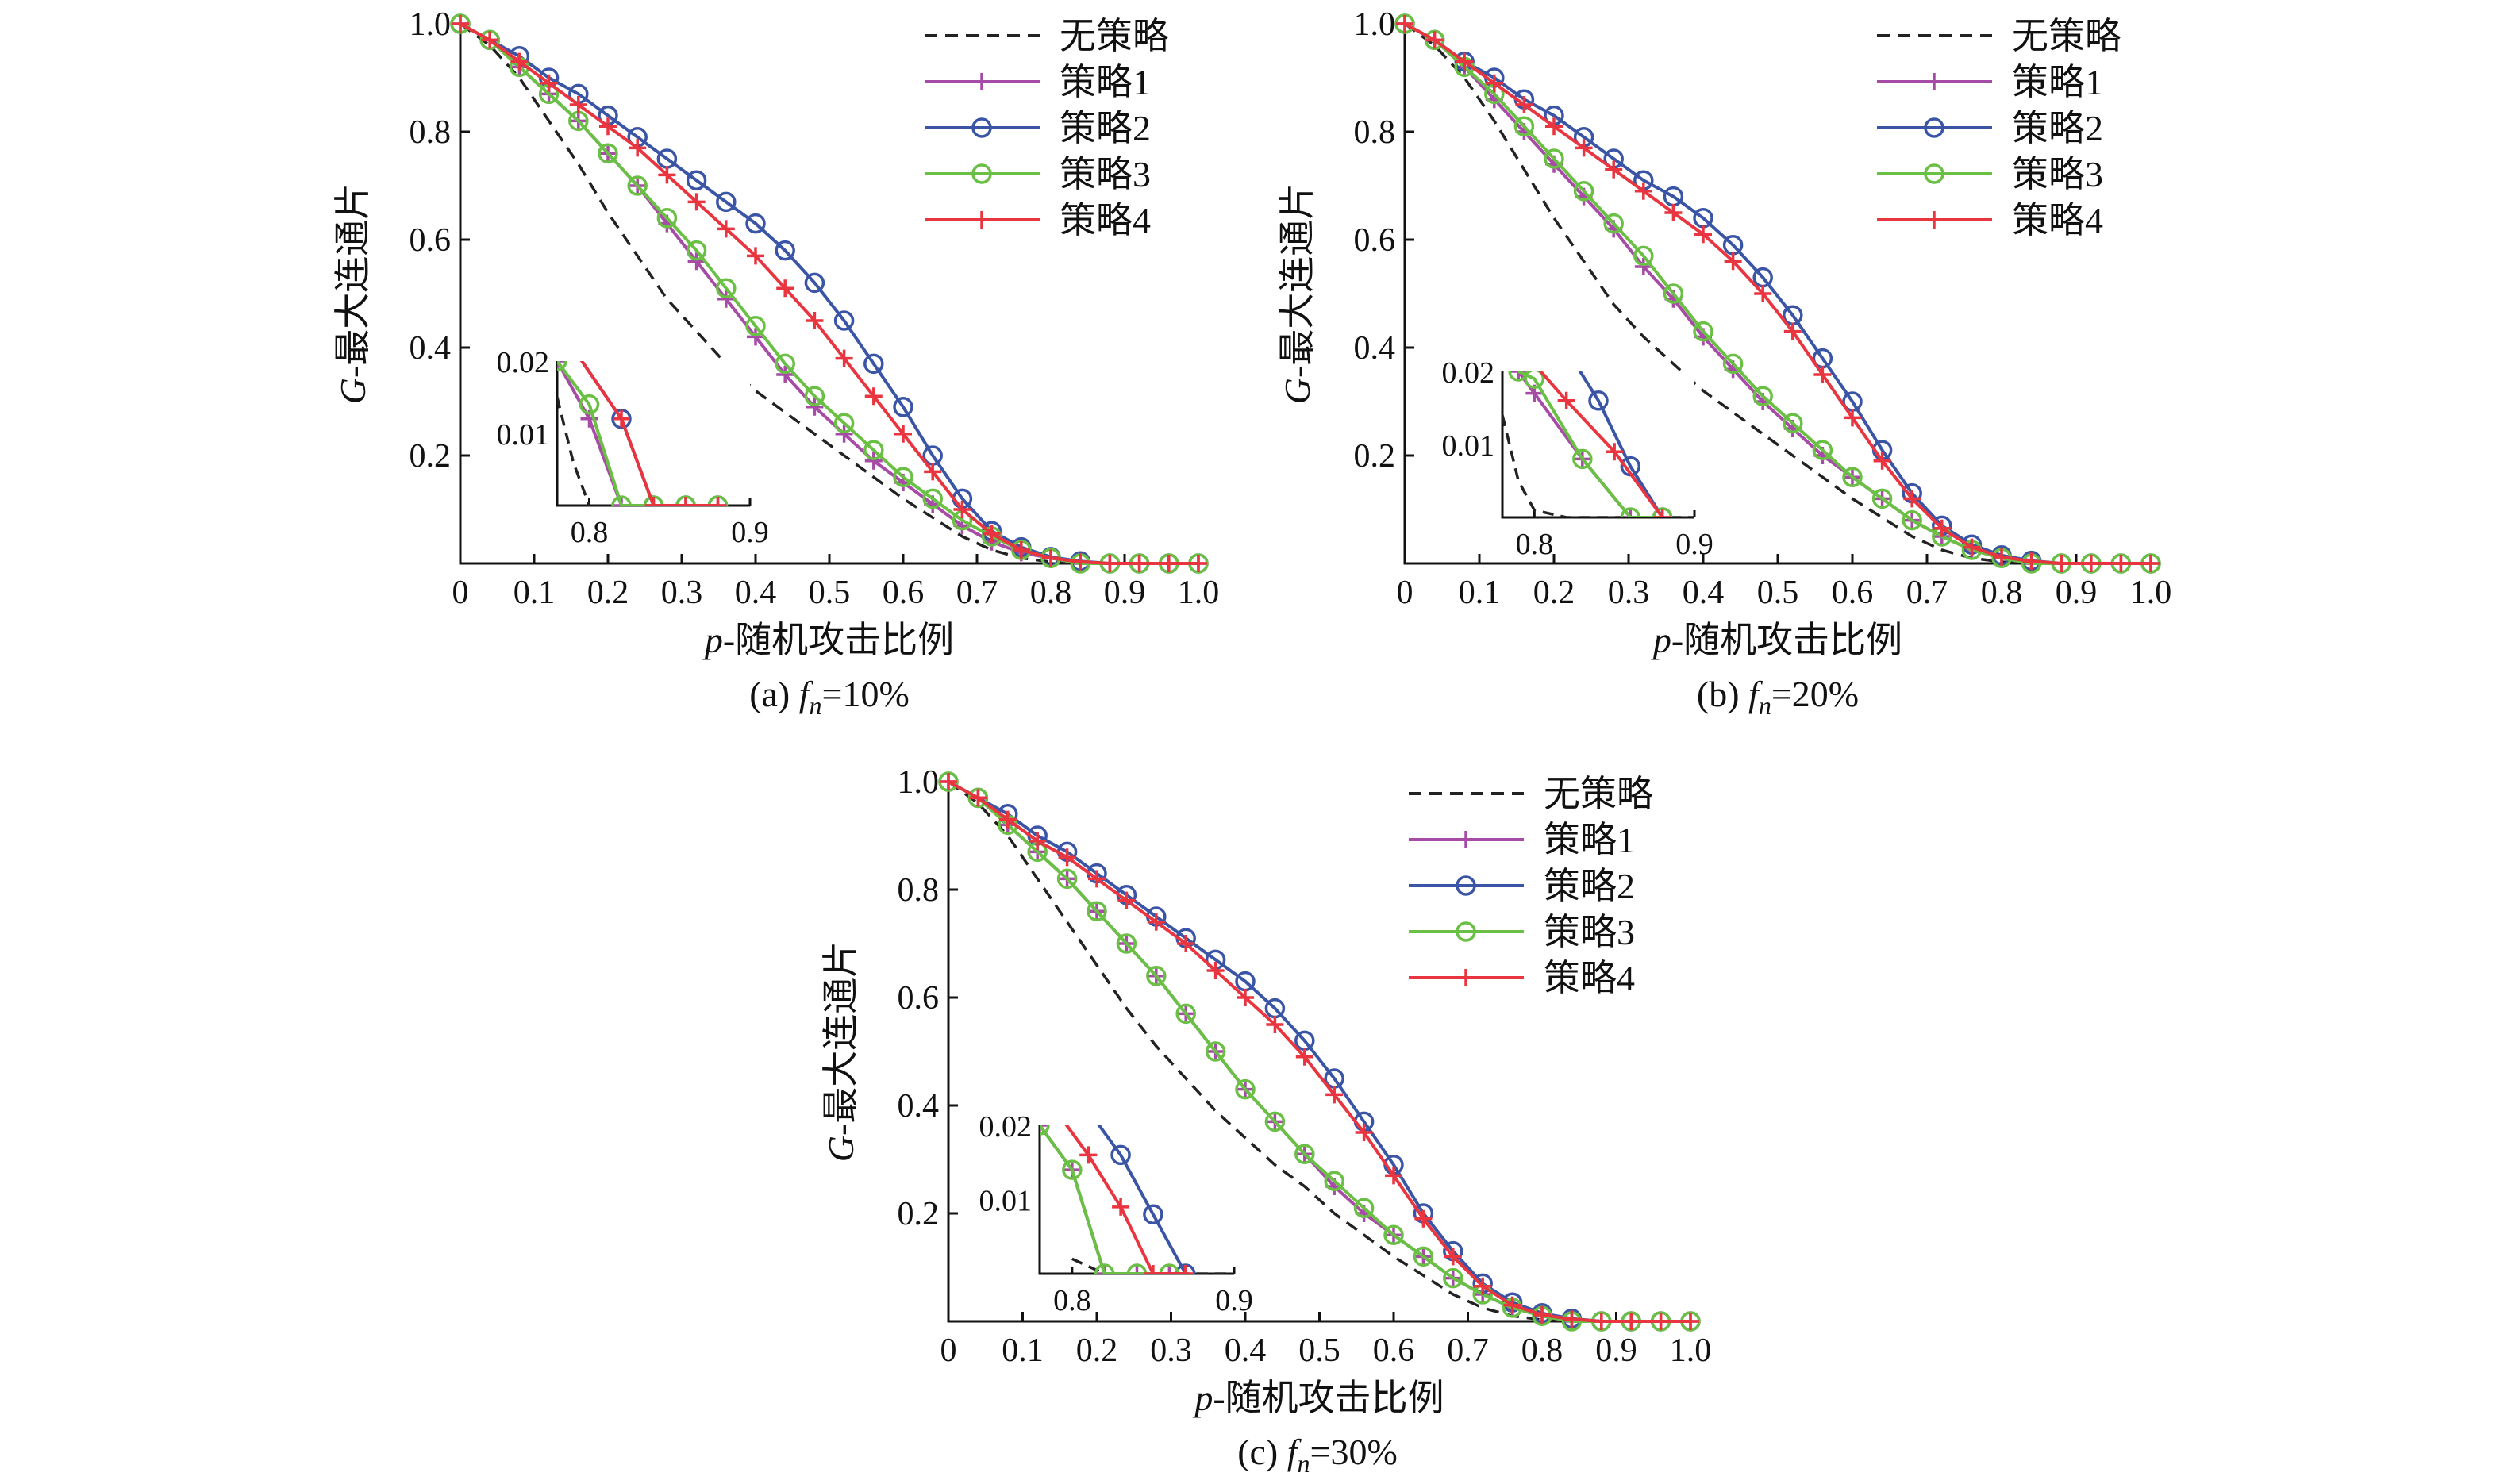  Describe the element at coordinates (1468, 446) in the screenshot. I see `inset-y-tick-label: 0.01` at that location.